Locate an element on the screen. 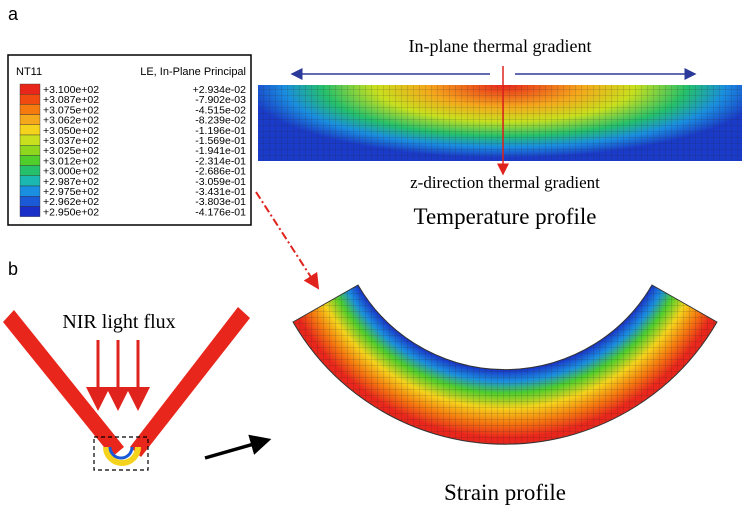 This screenshot has height=510, width=742. temperature-mesh is located at coordinates (500, 123).